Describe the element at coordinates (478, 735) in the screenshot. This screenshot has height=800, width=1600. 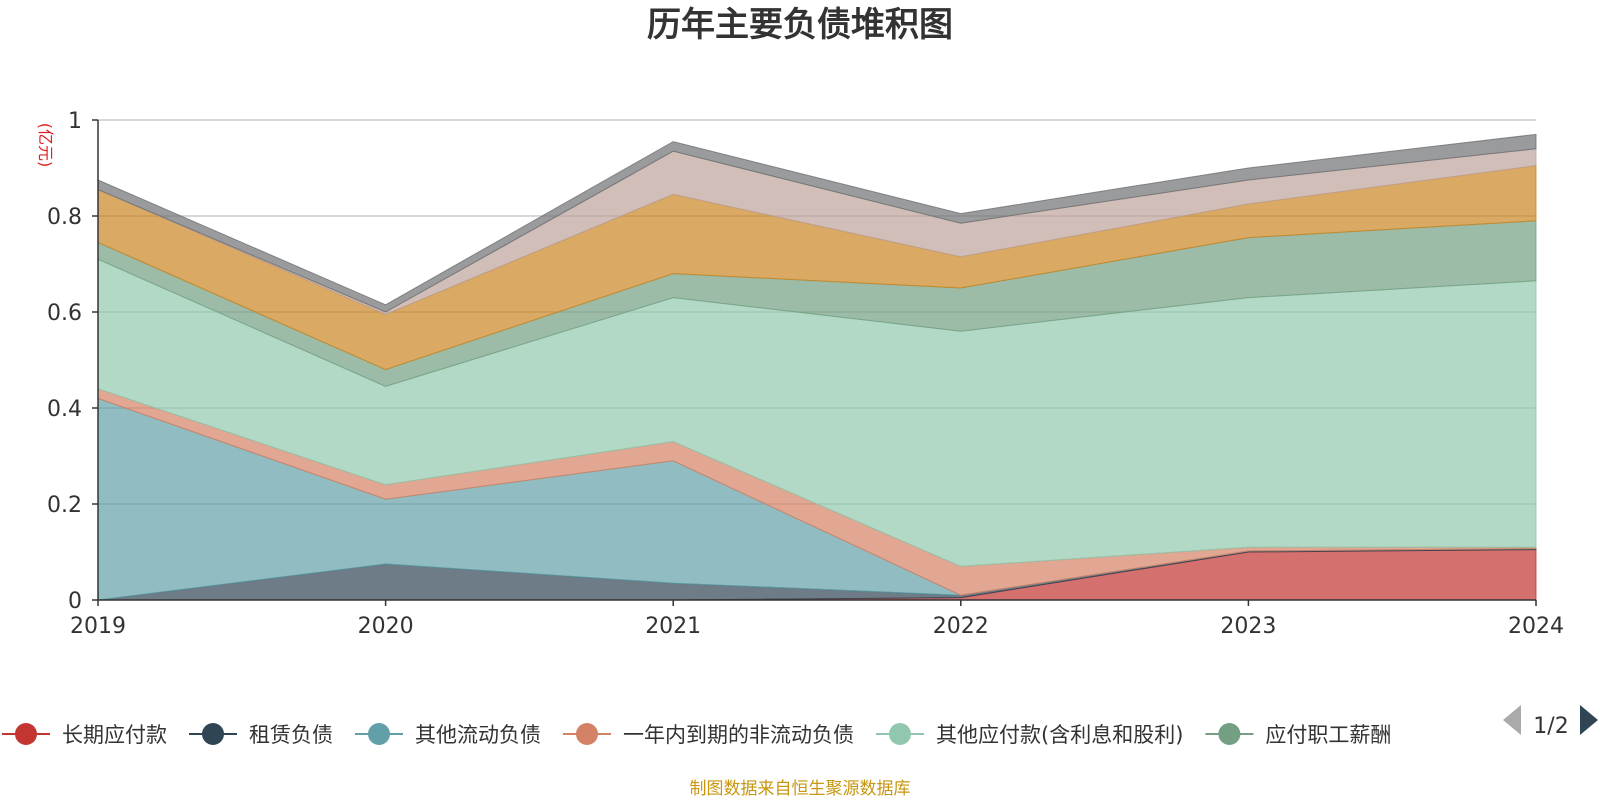
I see `legend-label: 其他流动负债` at that location.